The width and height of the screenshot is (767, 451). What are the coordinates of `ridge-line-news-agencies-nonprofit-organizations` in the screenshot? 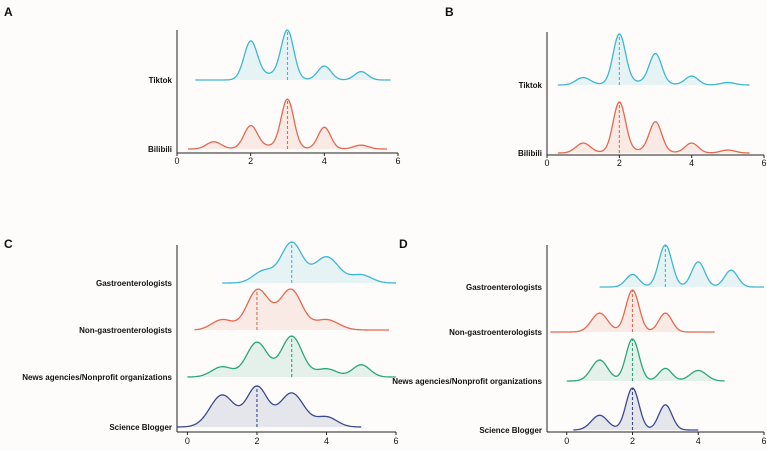 It's located at (645, 360).